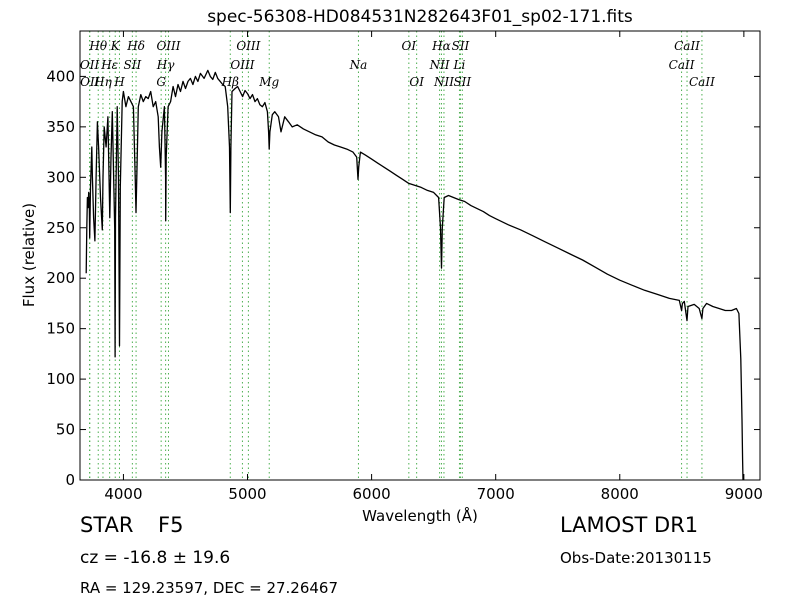 The width and height of the screenshot is (800, 600). What do you see at coordinates (161, 82) in the screenshot?
I see `line-label: G` at bounding box center [161, 82].